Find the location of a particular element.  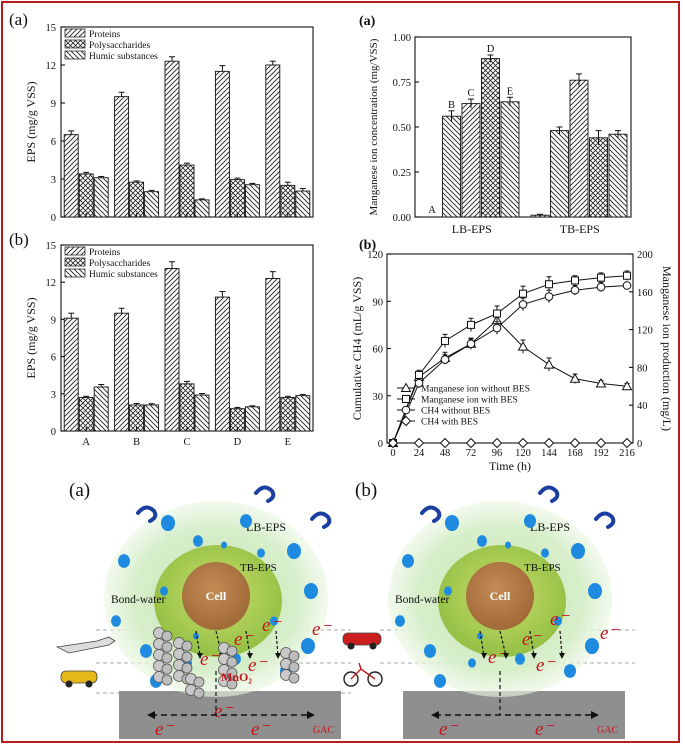

y-tick-label: 0.50 is located at coordinates (402, 128).